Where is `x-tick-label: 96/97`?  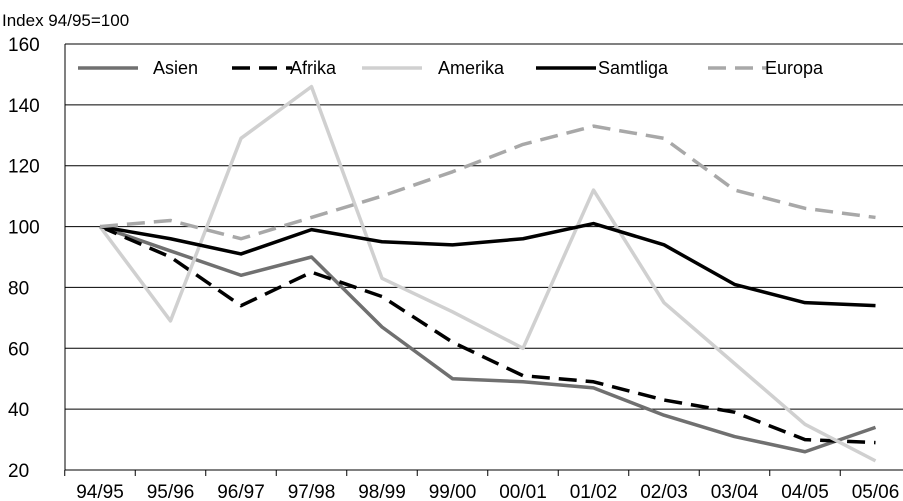 x-tick-label: 96/97 is located at coordinates (241, 491).